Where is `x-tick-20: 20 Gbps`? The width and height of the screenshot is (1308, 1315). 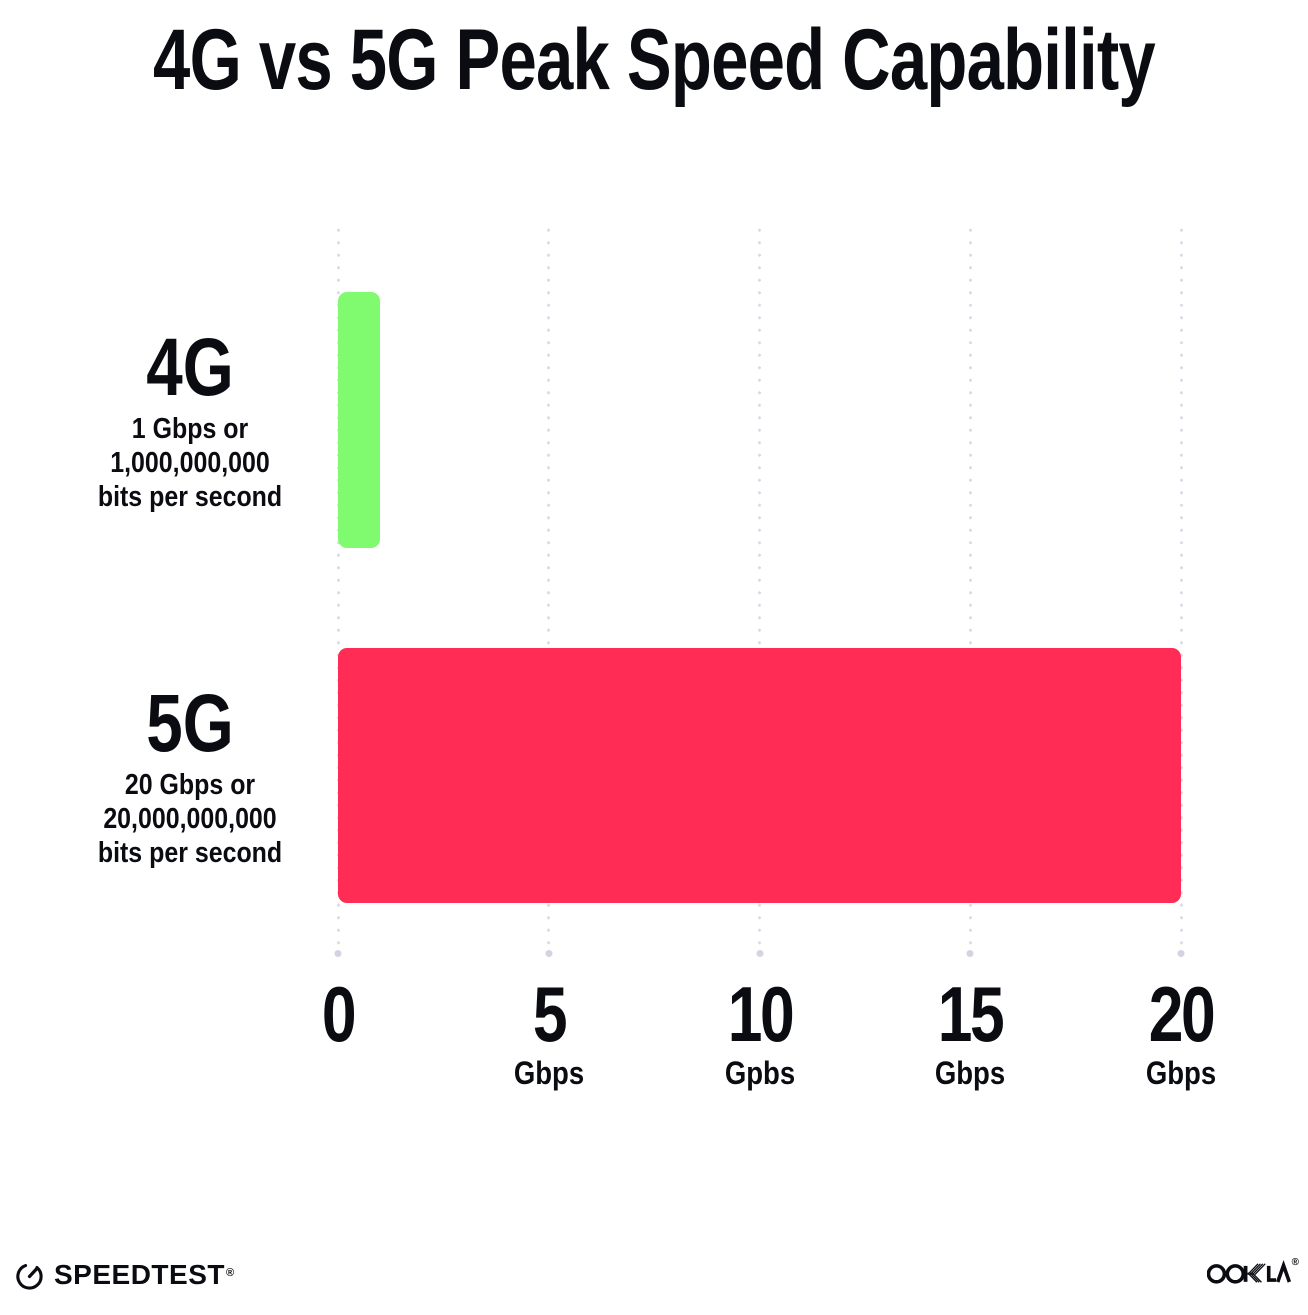
x-tick-20: 20 Gbps is located at coordinates (1181, 1030).